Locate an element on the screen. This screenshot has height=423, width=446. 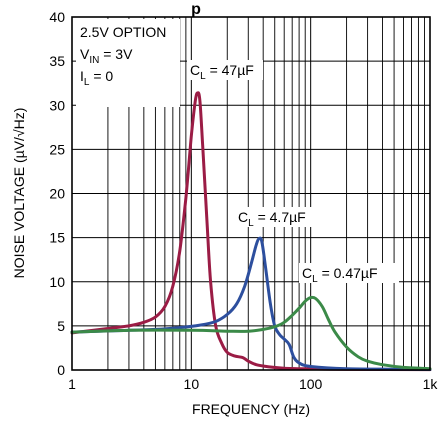
y-tick-label: 0 is located at coordinates (61, 370).